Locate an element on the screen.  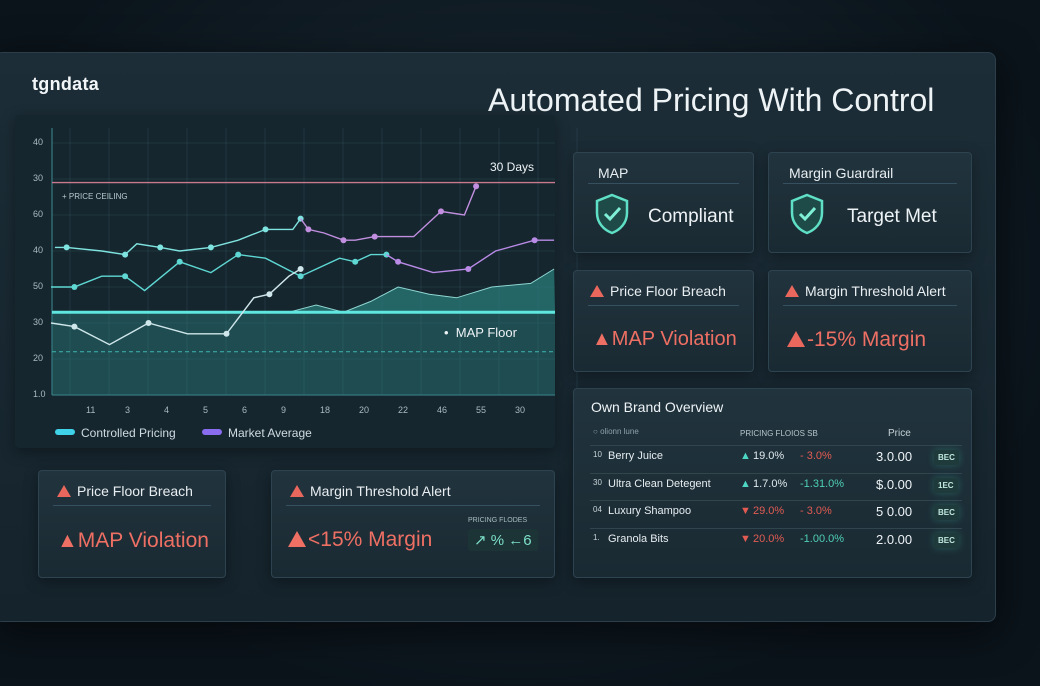
arrow-up-icon: ▲ is located at coordinates (745, 456).